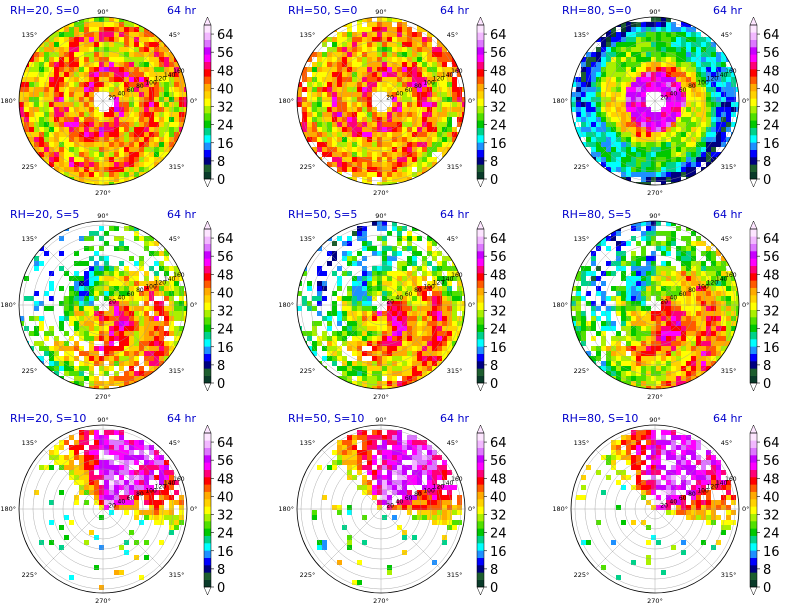 The image size is (785, 612). Describe the element at coordinates (8, 509) in the screenshot. I see `angle-tick-label: 180°` at that location.